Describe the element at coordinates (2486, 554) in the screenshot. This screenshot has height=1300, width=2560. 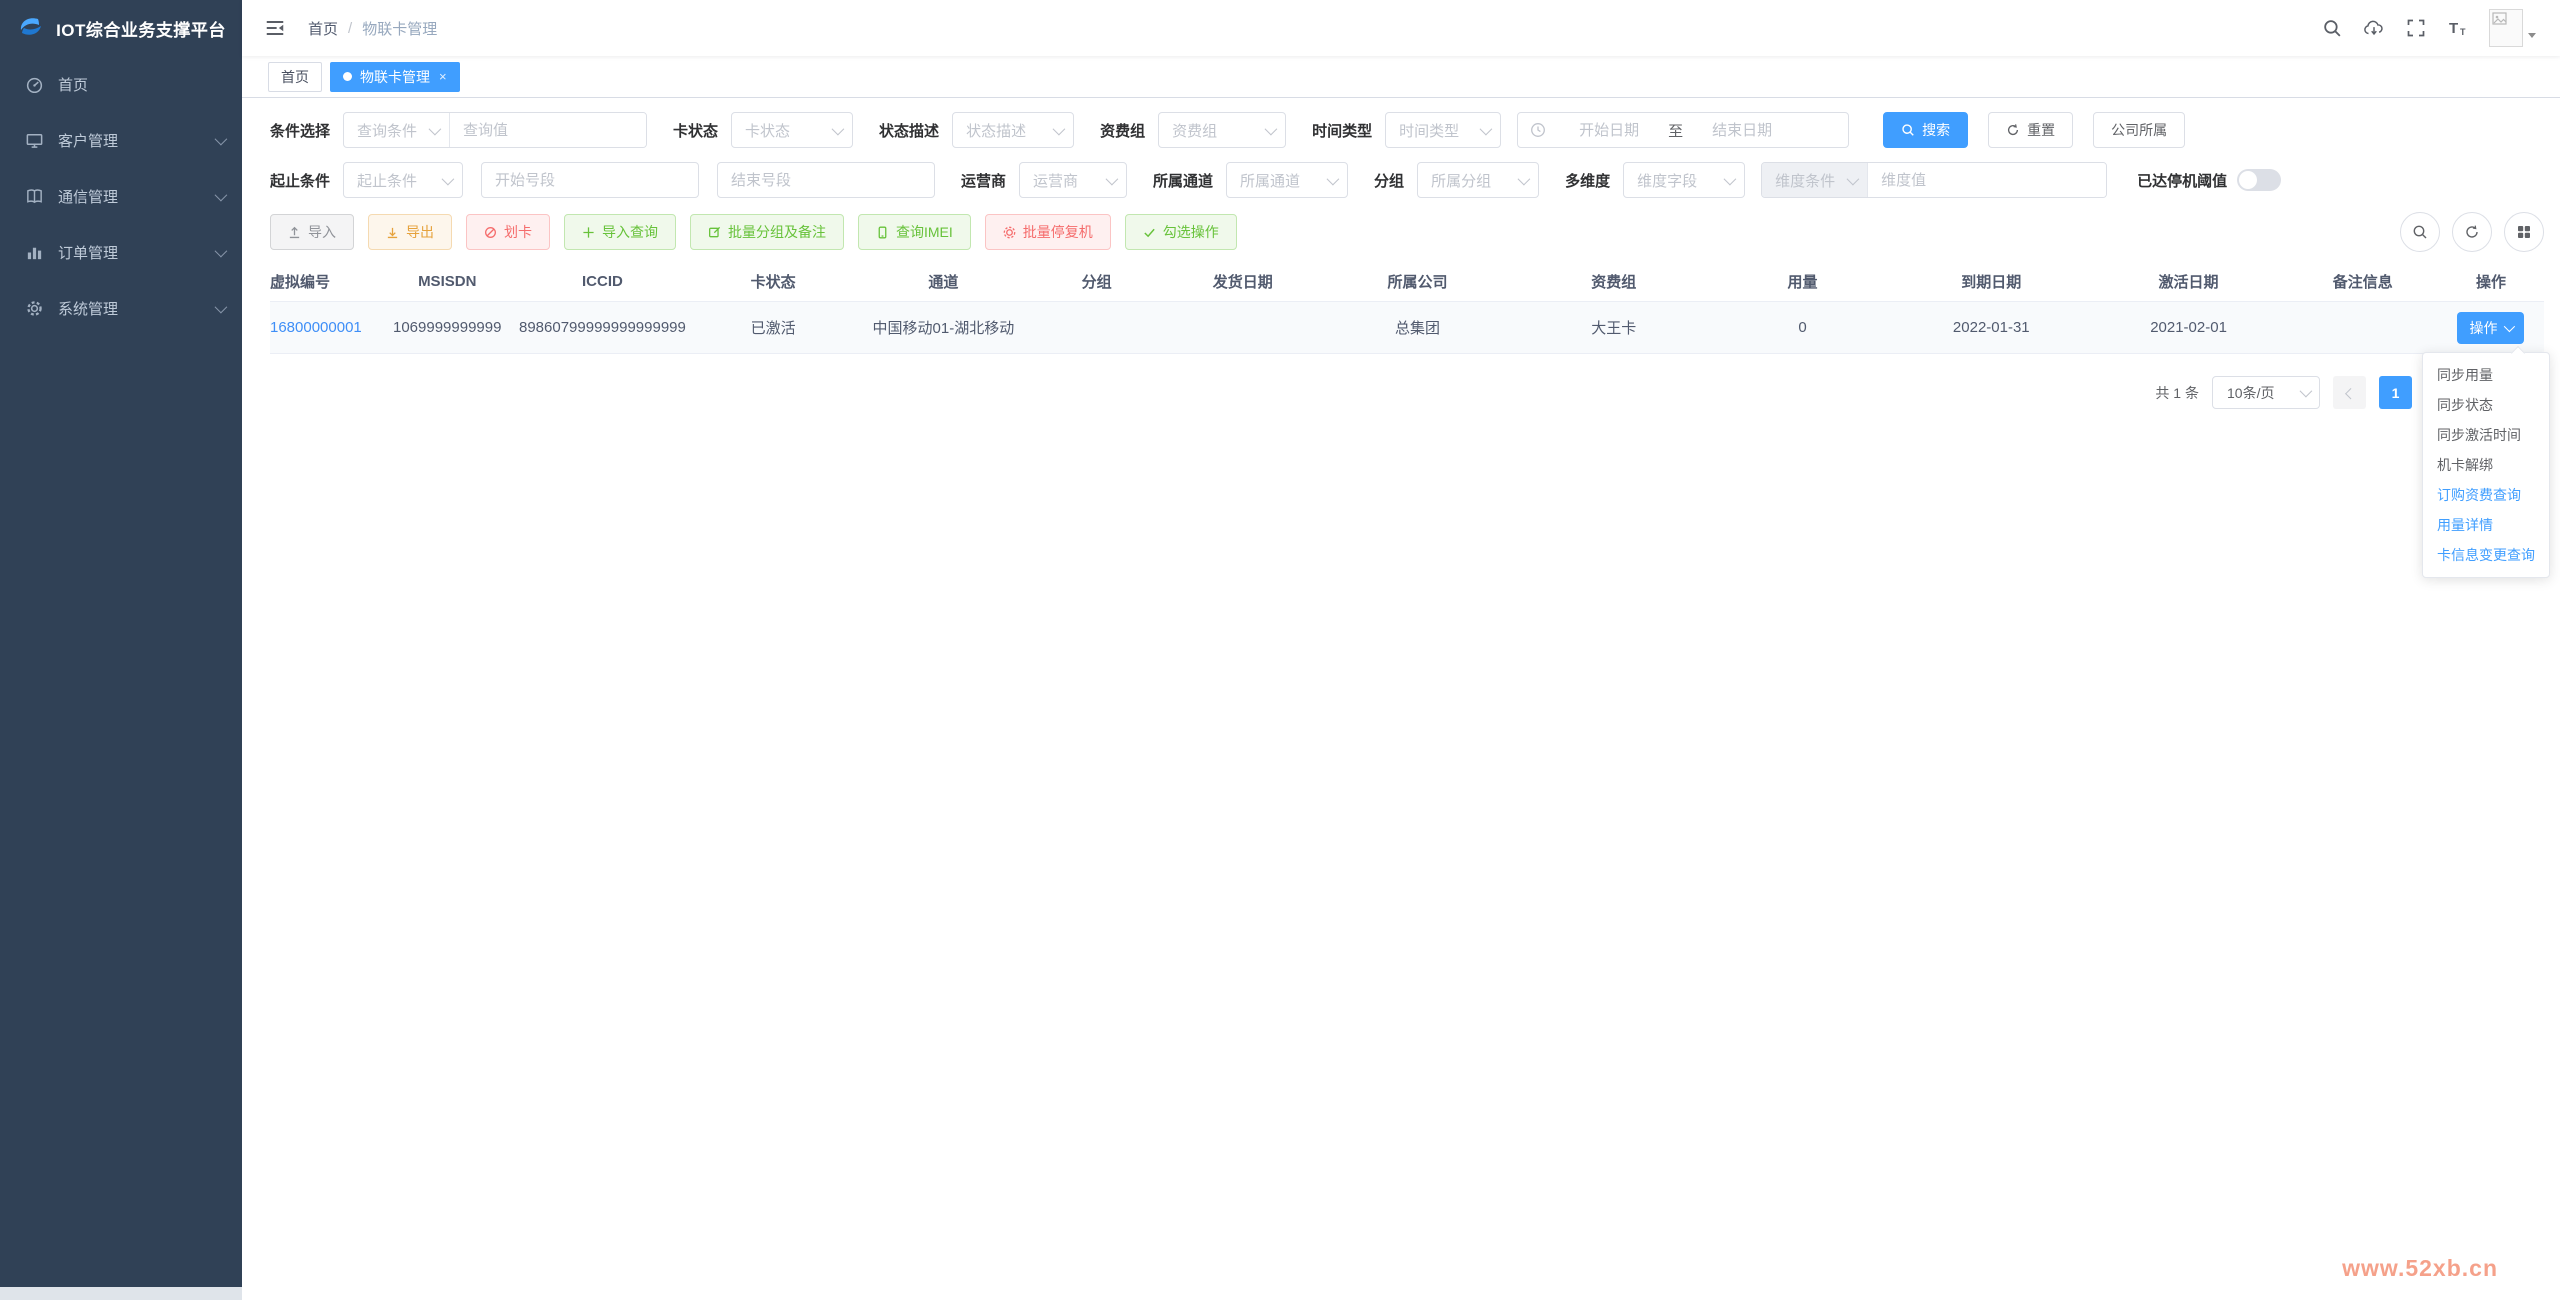
I see `menu-item-card-info-change-query: 卡信息变更查询` at that location.